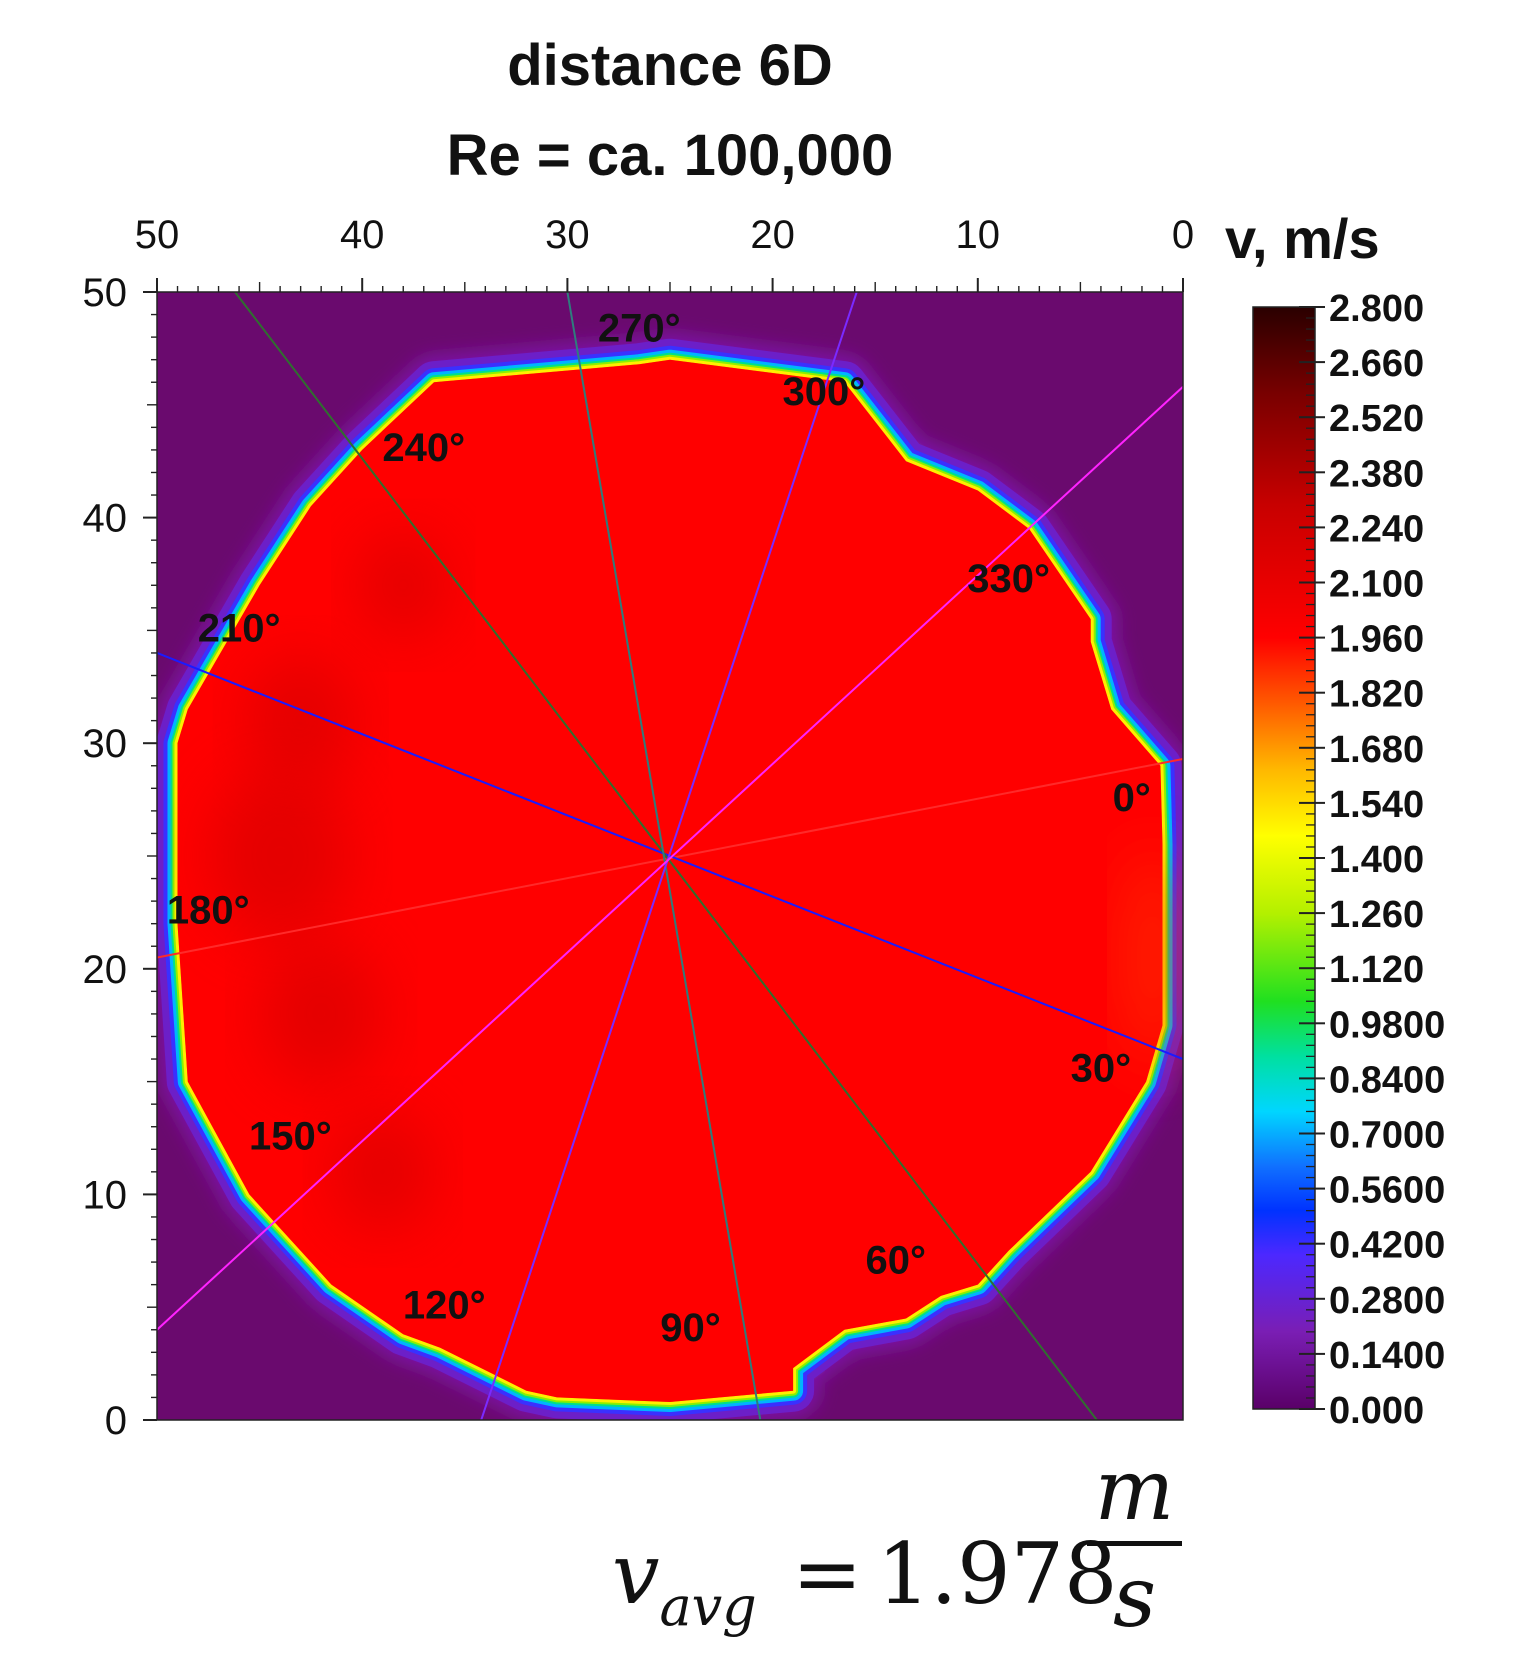 Image resolution: width=1538 pixels, height=1675 pixels. Describe the element at coordinates (1387, 1080) in the screenshot. I see `colorbar-tick-label: 0.8400` at that location.